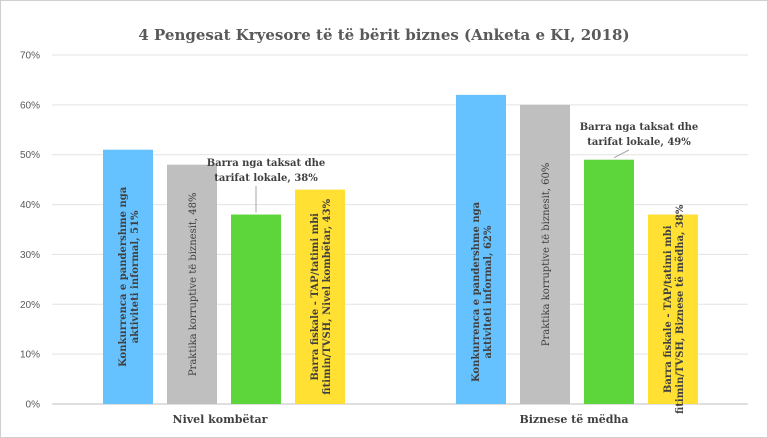 The height and width of the screenshot is (438, 768). I want to click on y-tick-label: 20%, so click(30, 305).